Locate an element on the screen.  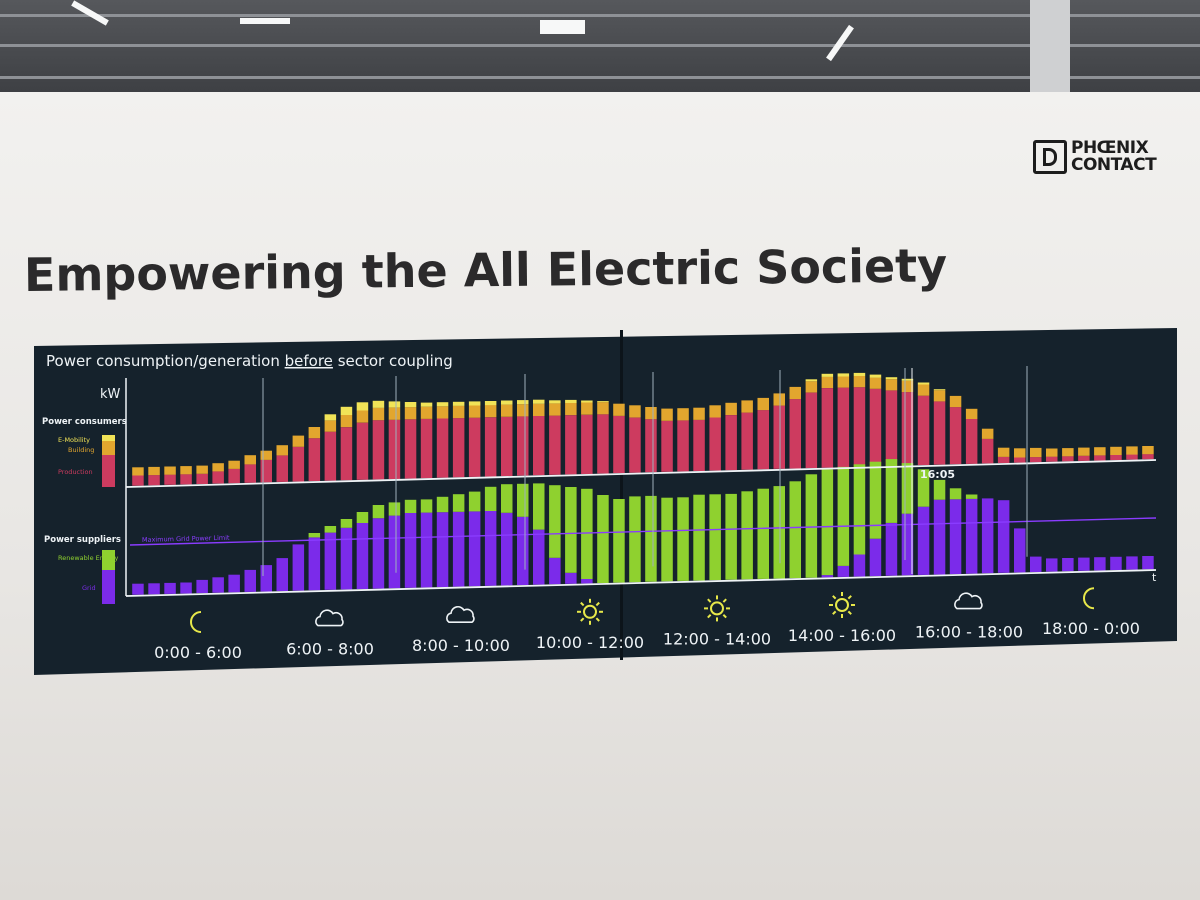
suppliers-bars is located at coordinates (643, 527).